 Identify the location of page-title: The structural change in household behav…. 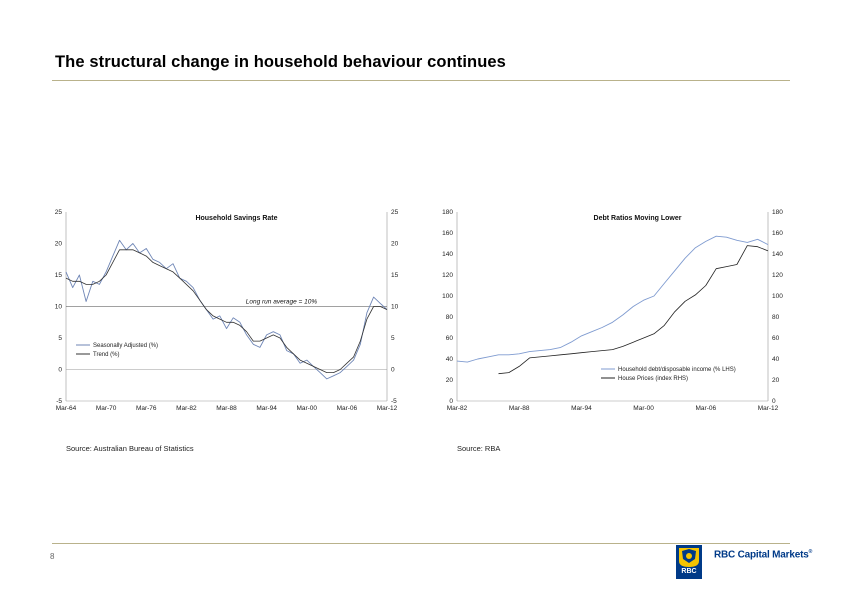
(280, 62).